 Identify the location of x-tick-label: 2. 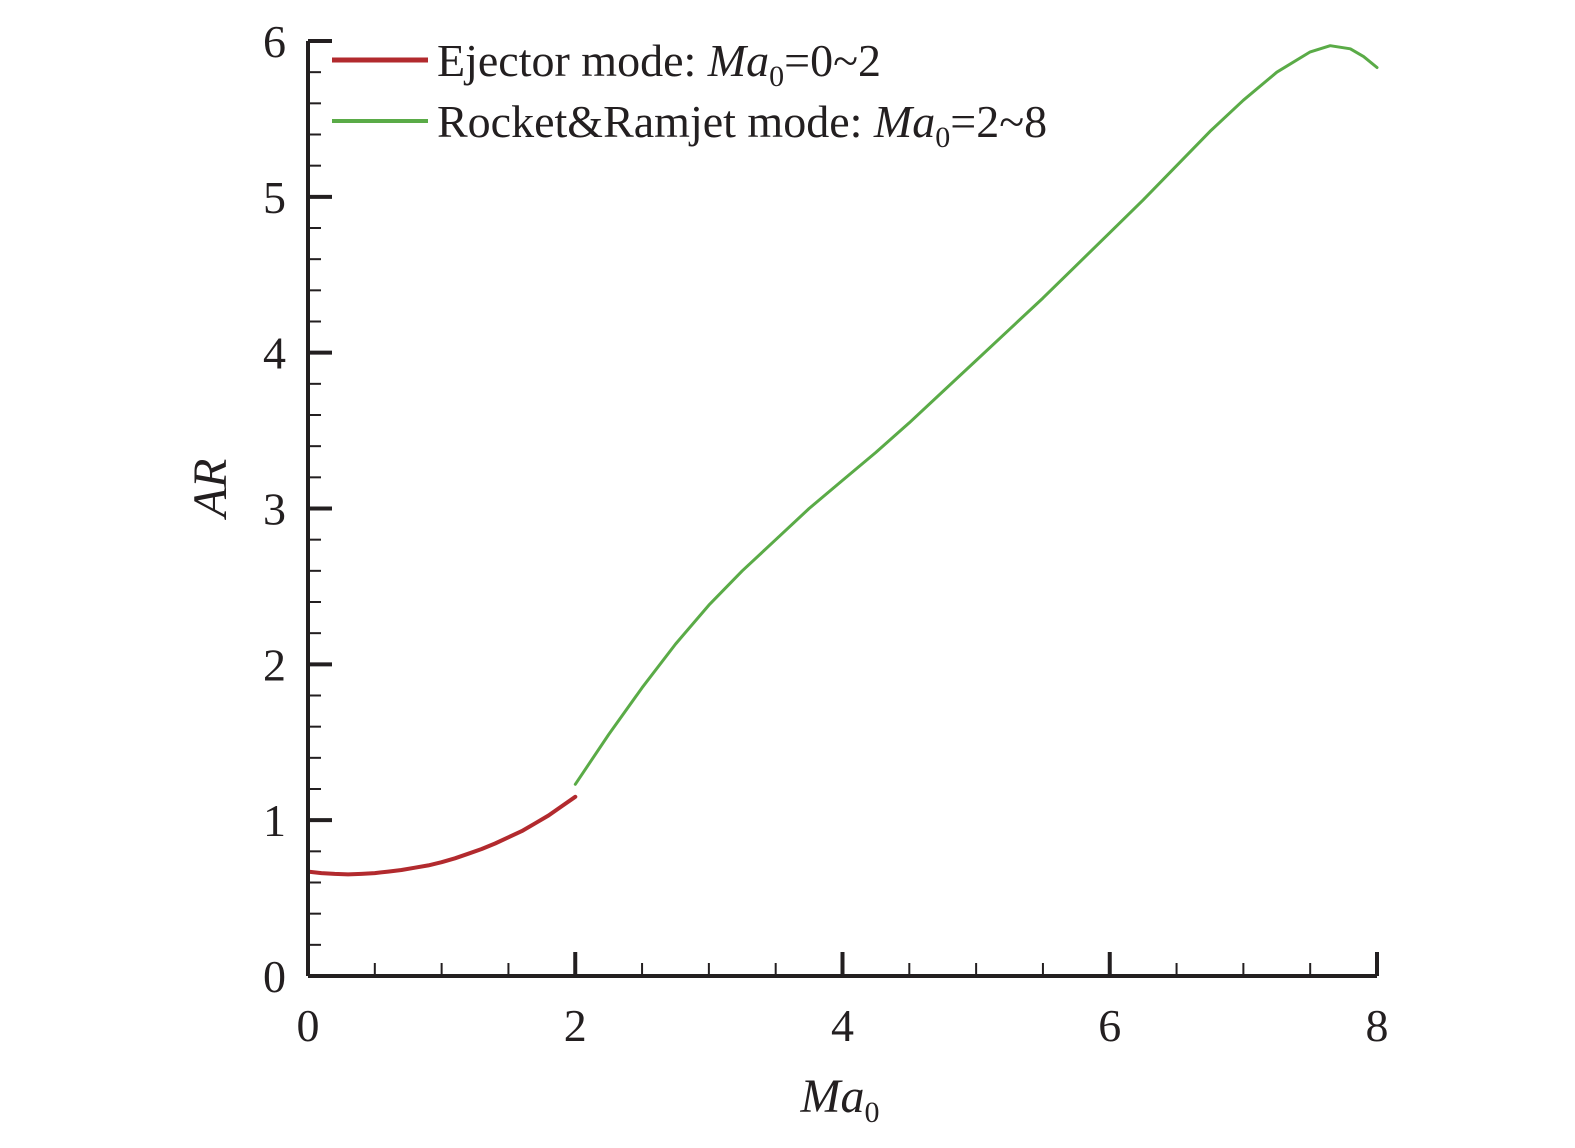
(575, 1025).